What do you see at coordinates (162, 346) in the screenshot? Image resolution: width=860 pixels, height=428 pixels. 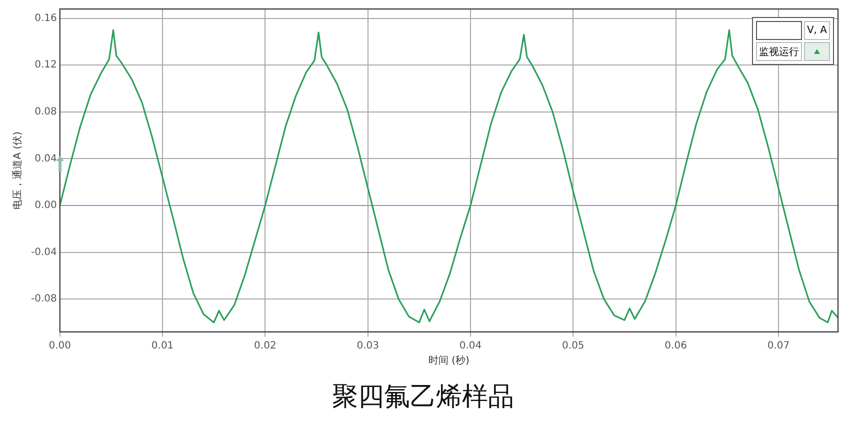 I see `x-tick-label: 0.01` at bounding box center [162, 346].